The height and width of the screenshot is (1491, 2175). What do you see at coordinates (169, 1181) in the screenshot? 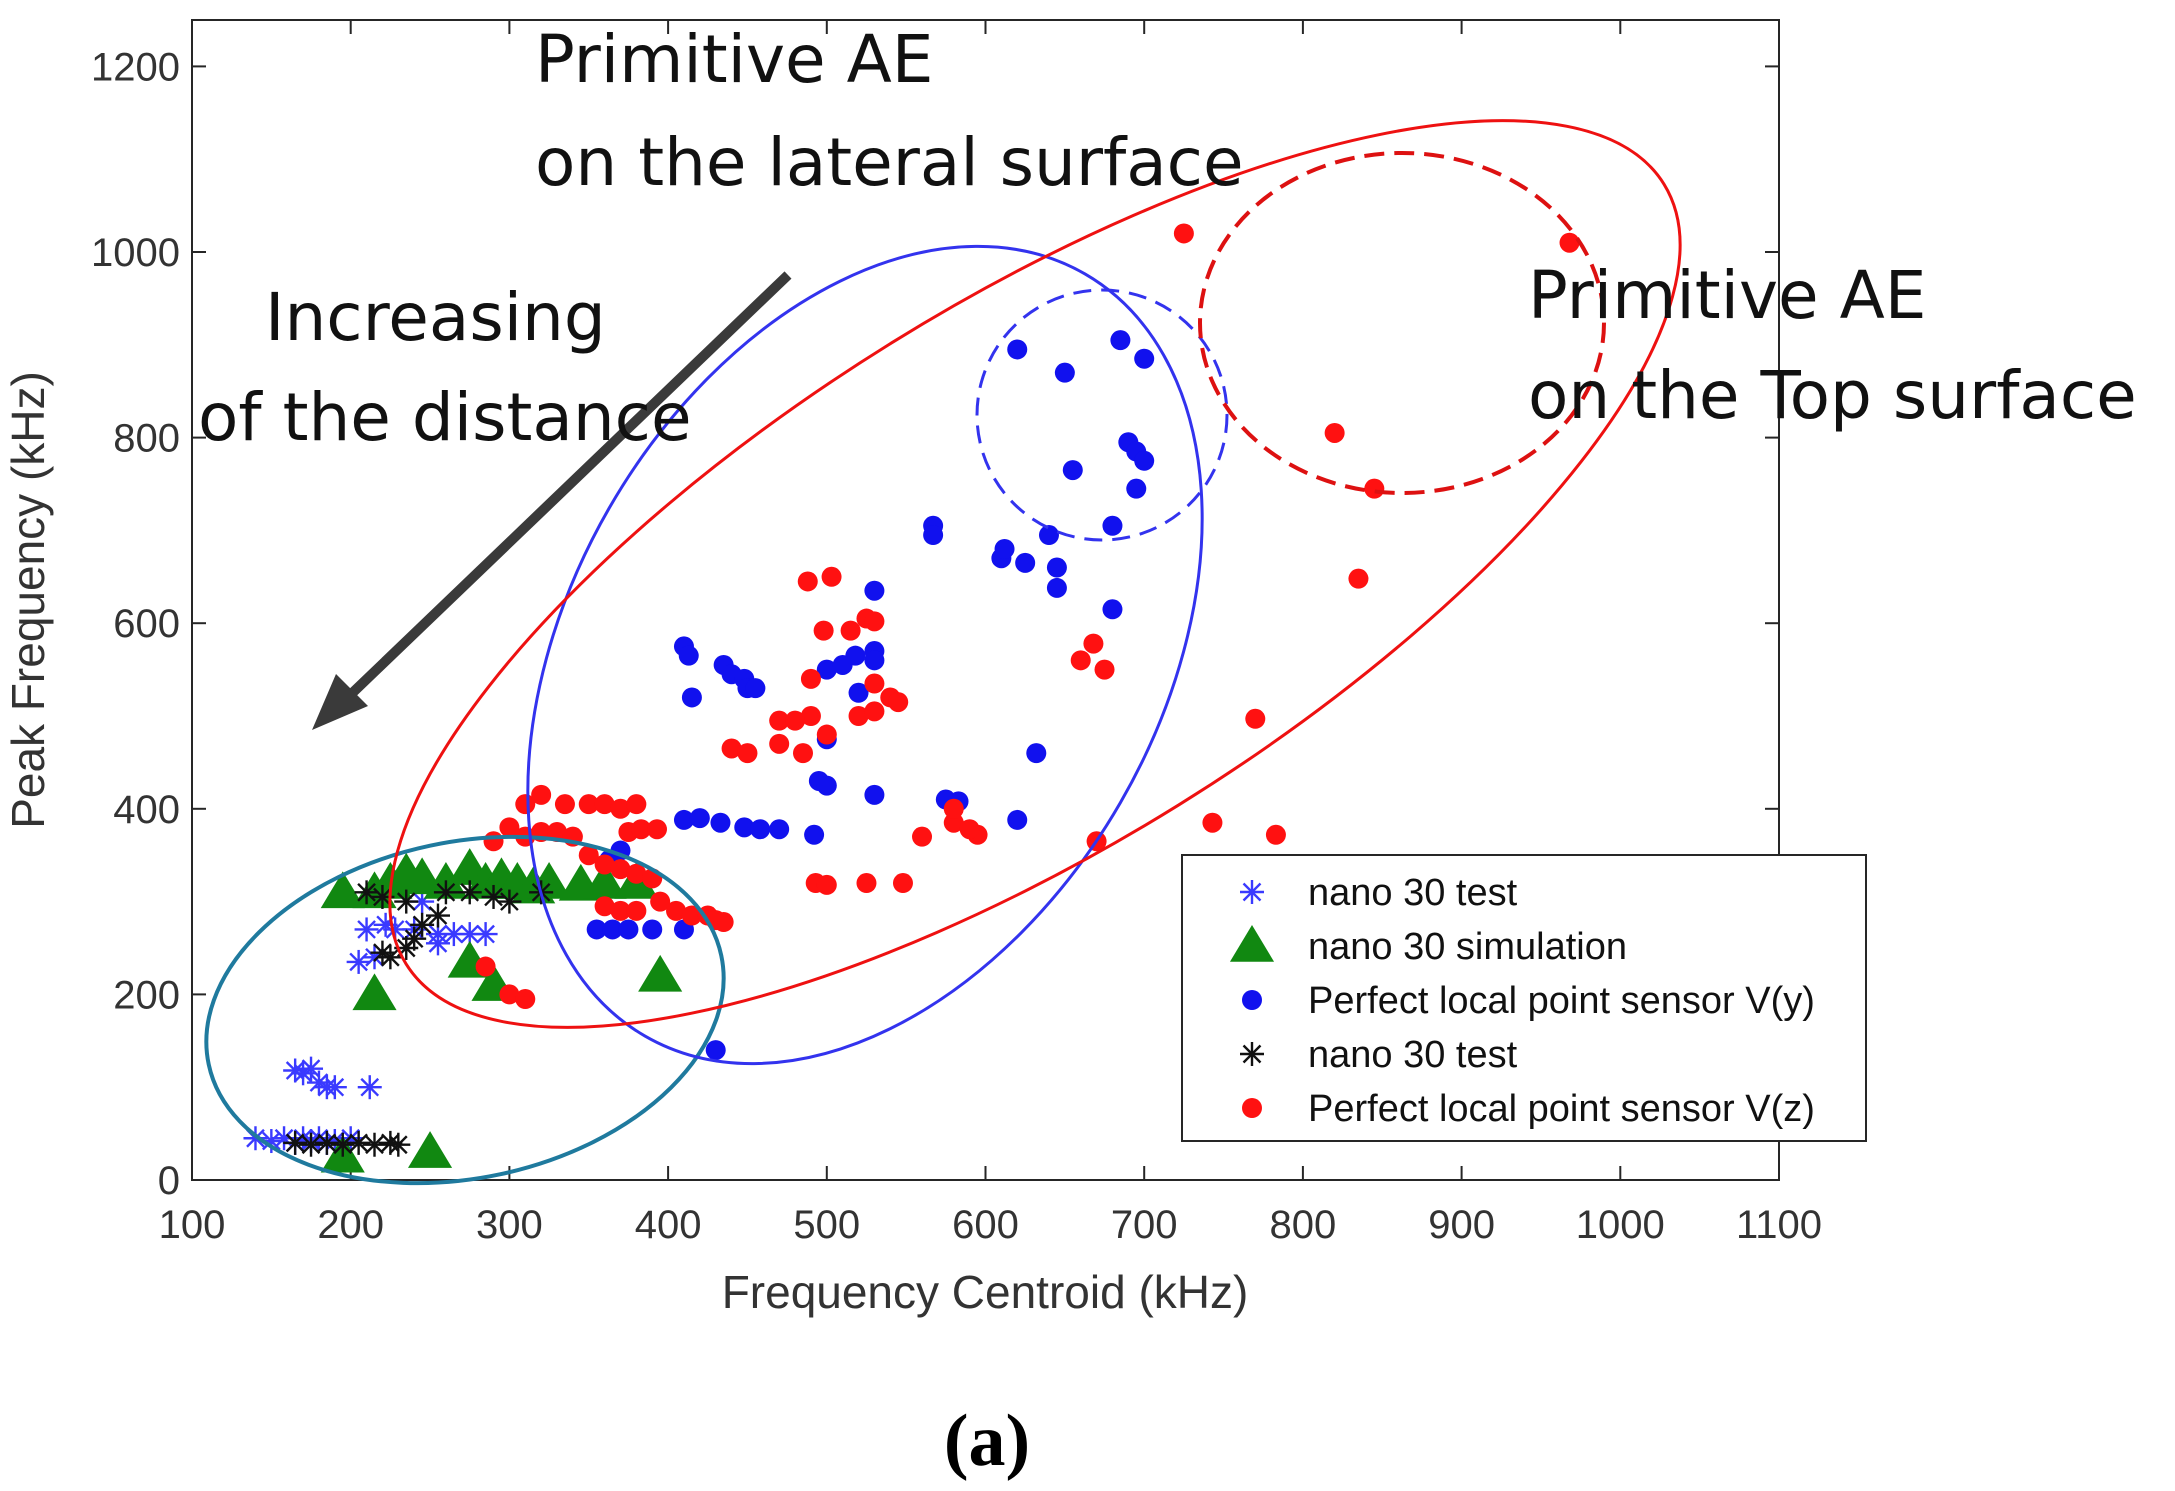
I see `y-tick-label: 0` at bounding box center [169, 1181].